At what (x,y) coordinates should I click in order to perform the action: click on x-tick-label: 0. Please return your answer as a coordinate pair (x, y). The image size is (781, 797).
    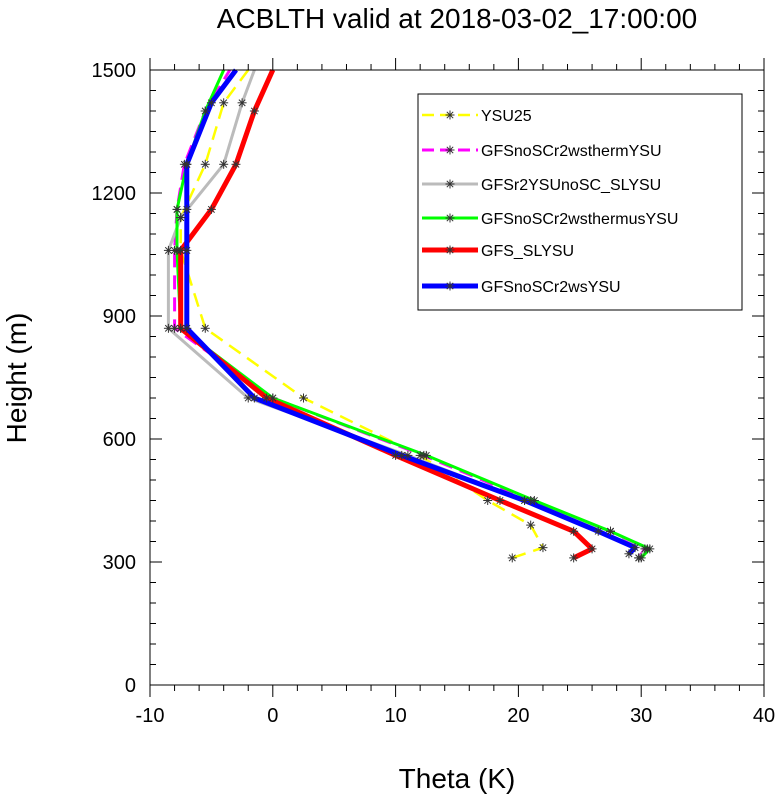
    Looking at the image, I should click on (272, 716).